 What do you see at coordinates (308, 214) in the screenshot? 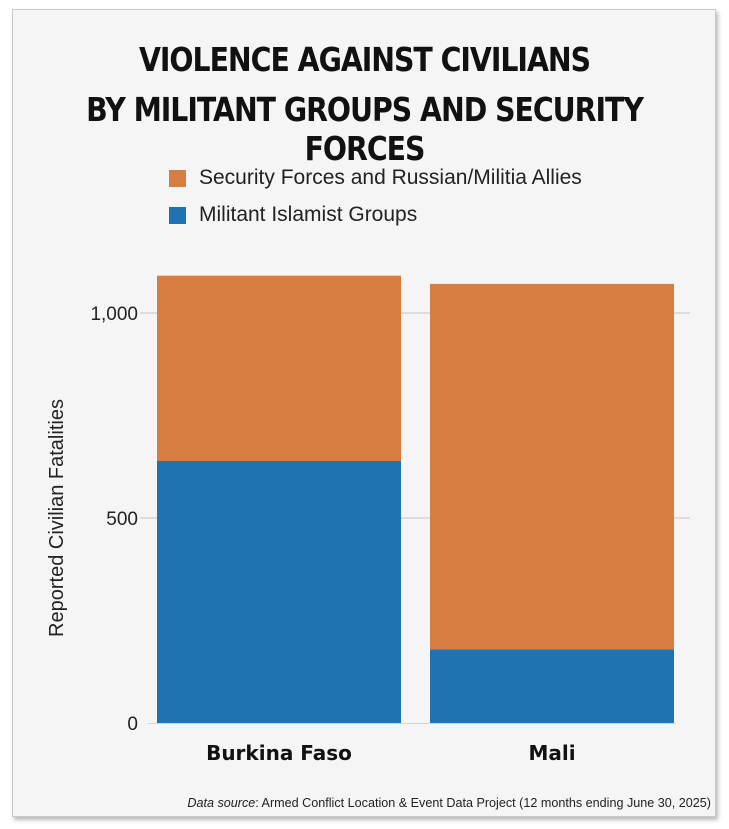
I see `legend-label-militant-islamist: Militant Islamist Groups` at bounding box center [308, 214].